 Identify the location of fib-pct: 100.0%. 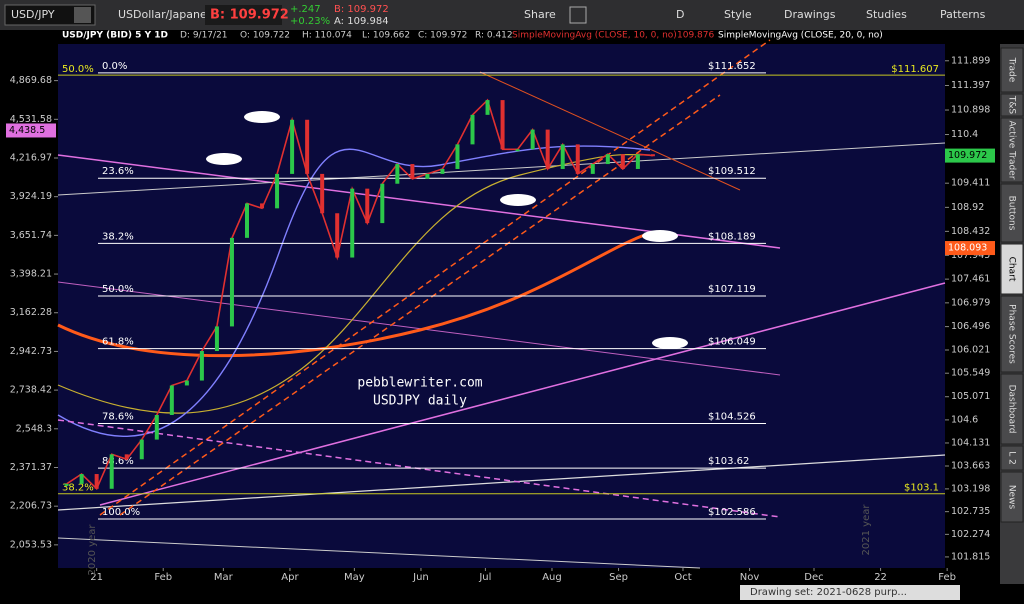
(121, 512).